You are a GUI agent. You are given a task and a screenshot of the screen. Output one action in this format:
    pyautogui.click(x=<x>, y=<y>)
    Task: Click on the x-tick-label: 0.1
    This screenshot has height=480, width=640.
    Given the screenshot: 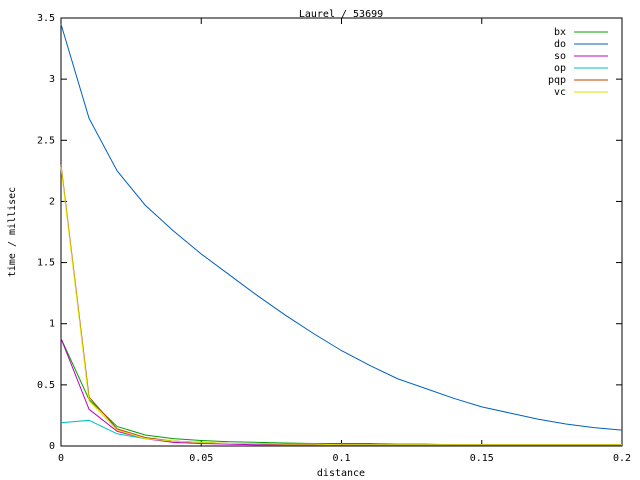 What is the action you would take?
    pyautogui.click(x=341, y=458)
    